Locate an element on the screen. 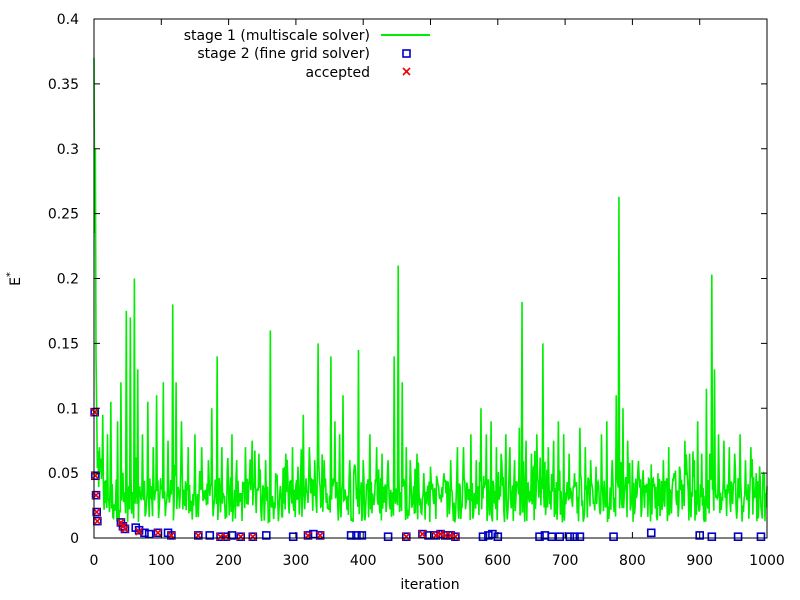  y-axis-label: E* is located at coordinates (14, 279).